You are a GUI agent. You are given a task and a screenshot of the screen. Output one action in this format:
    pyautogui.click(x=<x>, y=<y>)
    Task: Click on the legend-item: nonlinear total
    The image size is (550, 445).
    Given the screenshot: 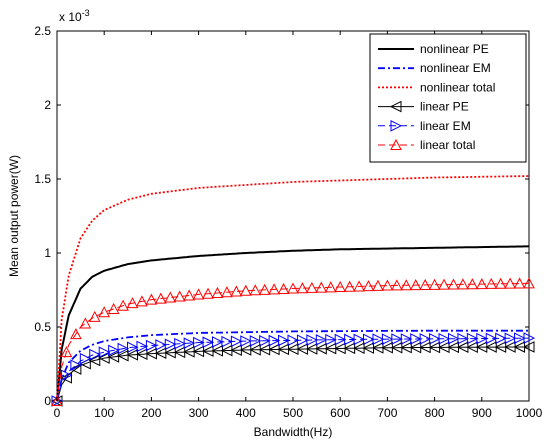 What is the action you would take?
    pyautogui.click(x=436, y=87)
    